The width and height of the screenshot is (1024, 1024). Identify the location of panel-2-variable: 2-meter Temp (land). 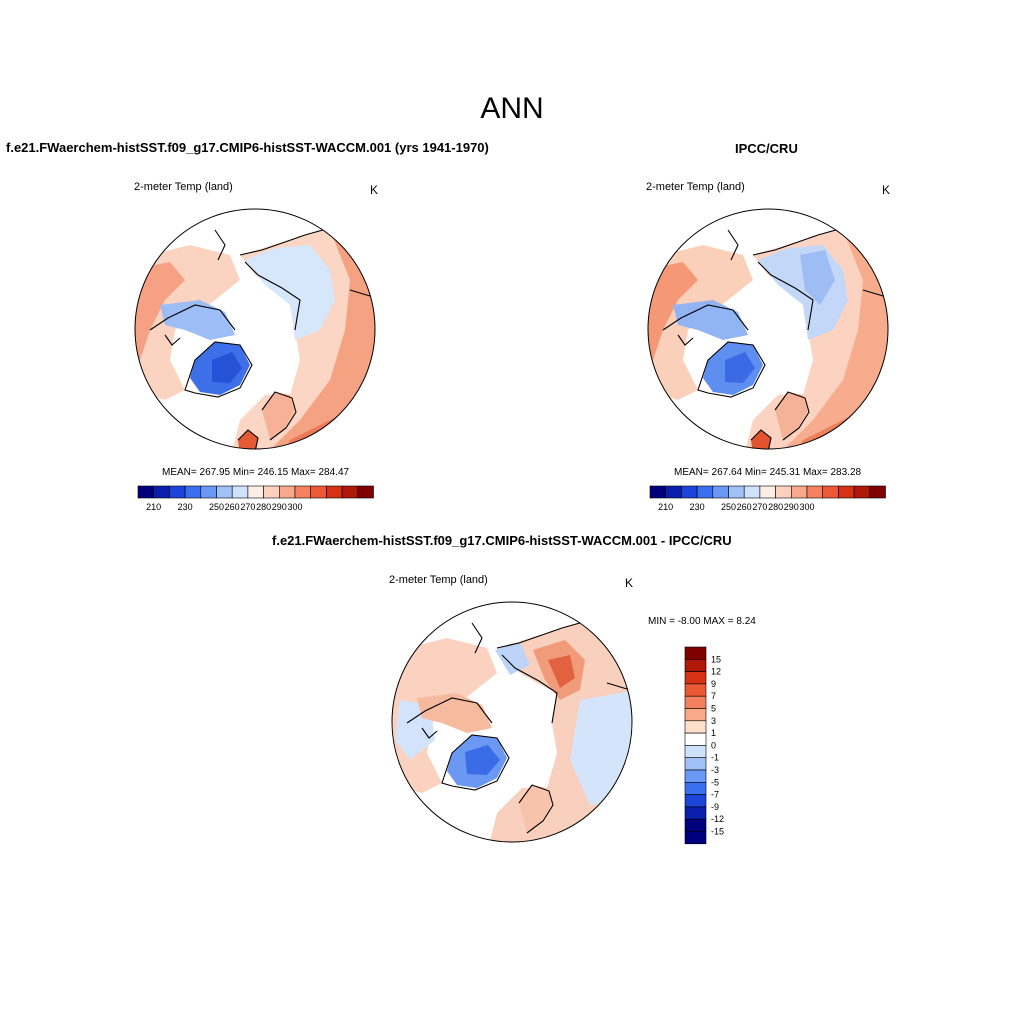
(695, 187).